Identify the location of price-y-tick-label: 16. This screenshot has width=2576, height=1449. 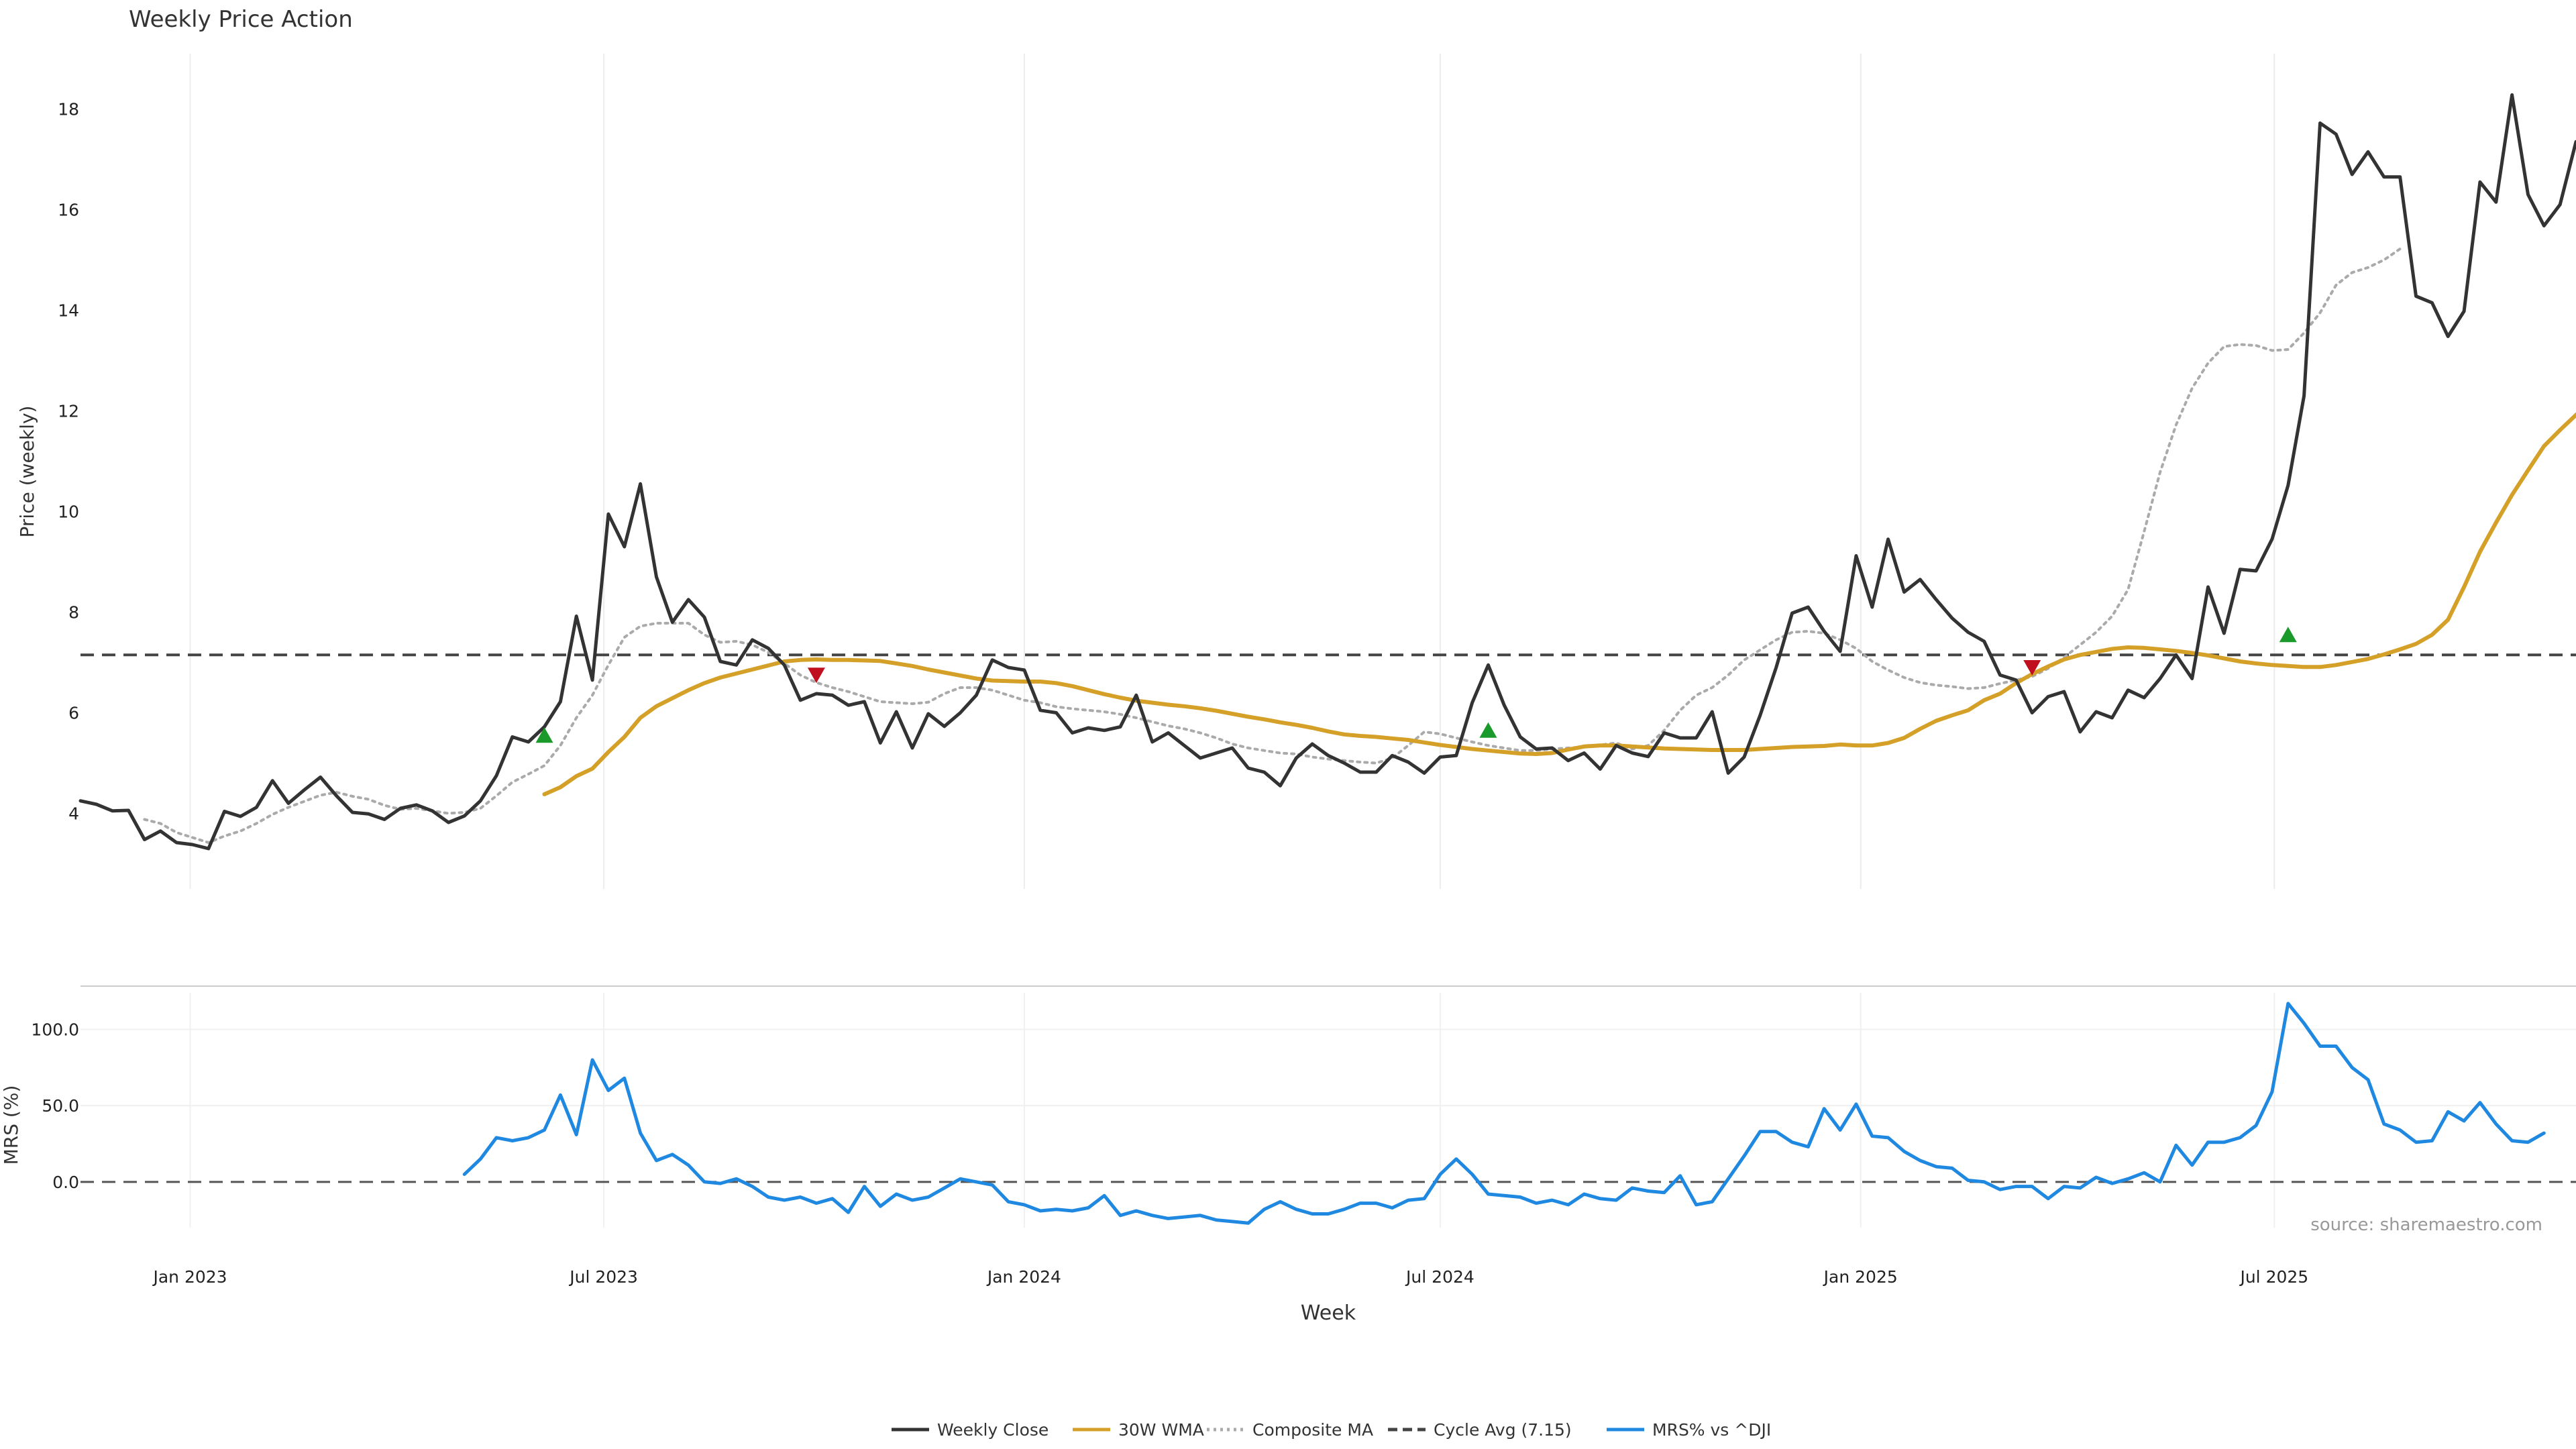
(68, 210).